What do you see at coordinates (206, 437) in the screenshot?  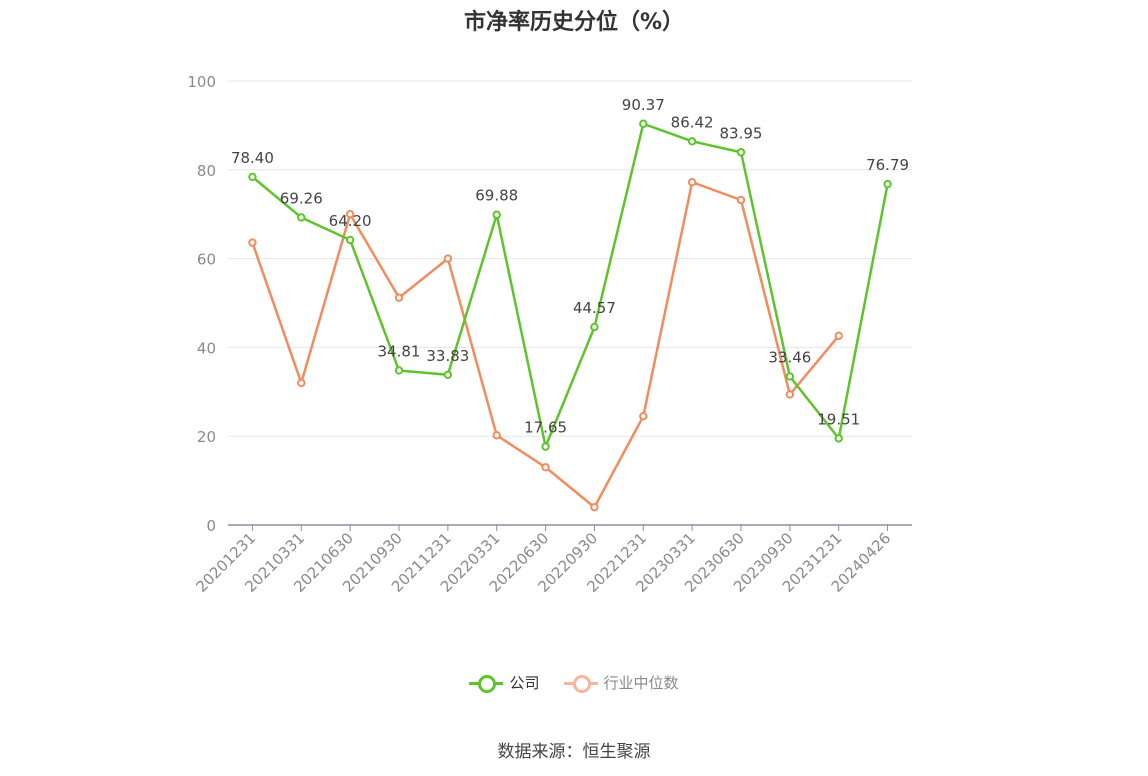 I see `y-tick-label: 20` at bounding box center [206, 437].